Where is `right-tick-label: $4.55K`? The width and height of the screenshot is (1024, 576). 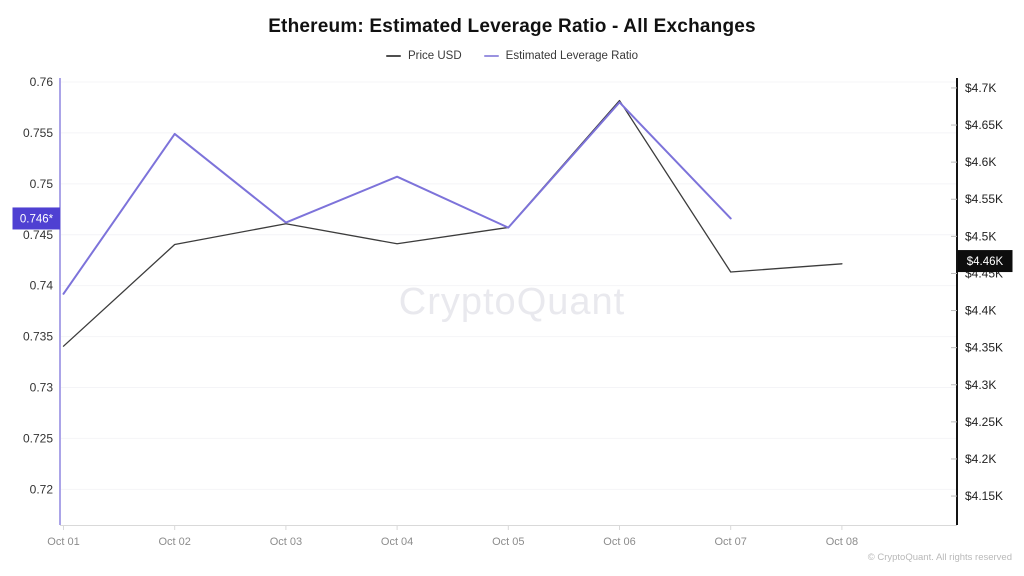 right-tick-label: $4.55K is located at coordinates (984, 199).